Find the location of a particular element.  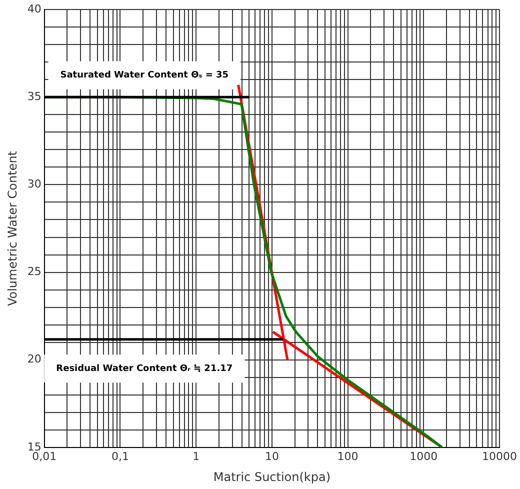

y-tick-label: 20 is located at coordinates (34, 359).